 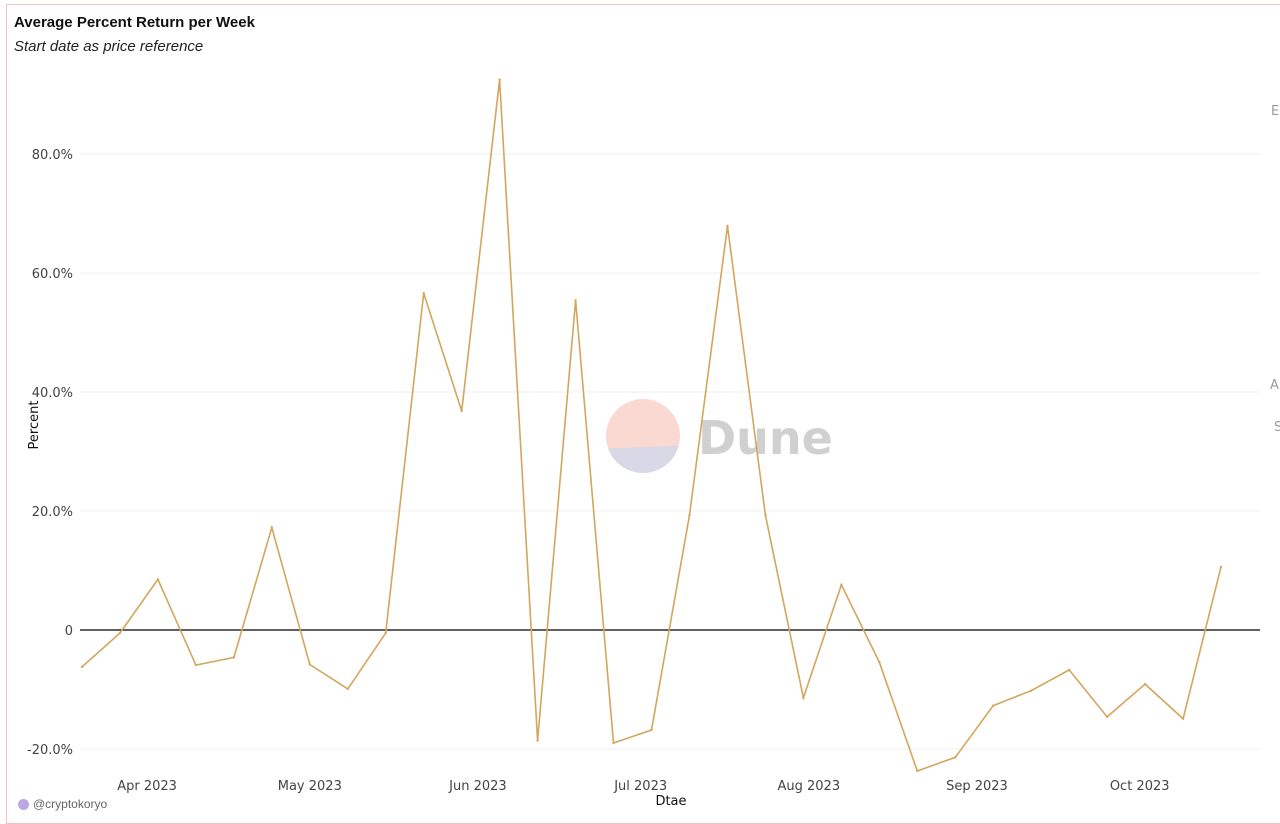 What do you see at coordinates (134, 22) in the screenshot?
I see `chart-title: Average Percent Return per Week` at bounding box center [134, 22].